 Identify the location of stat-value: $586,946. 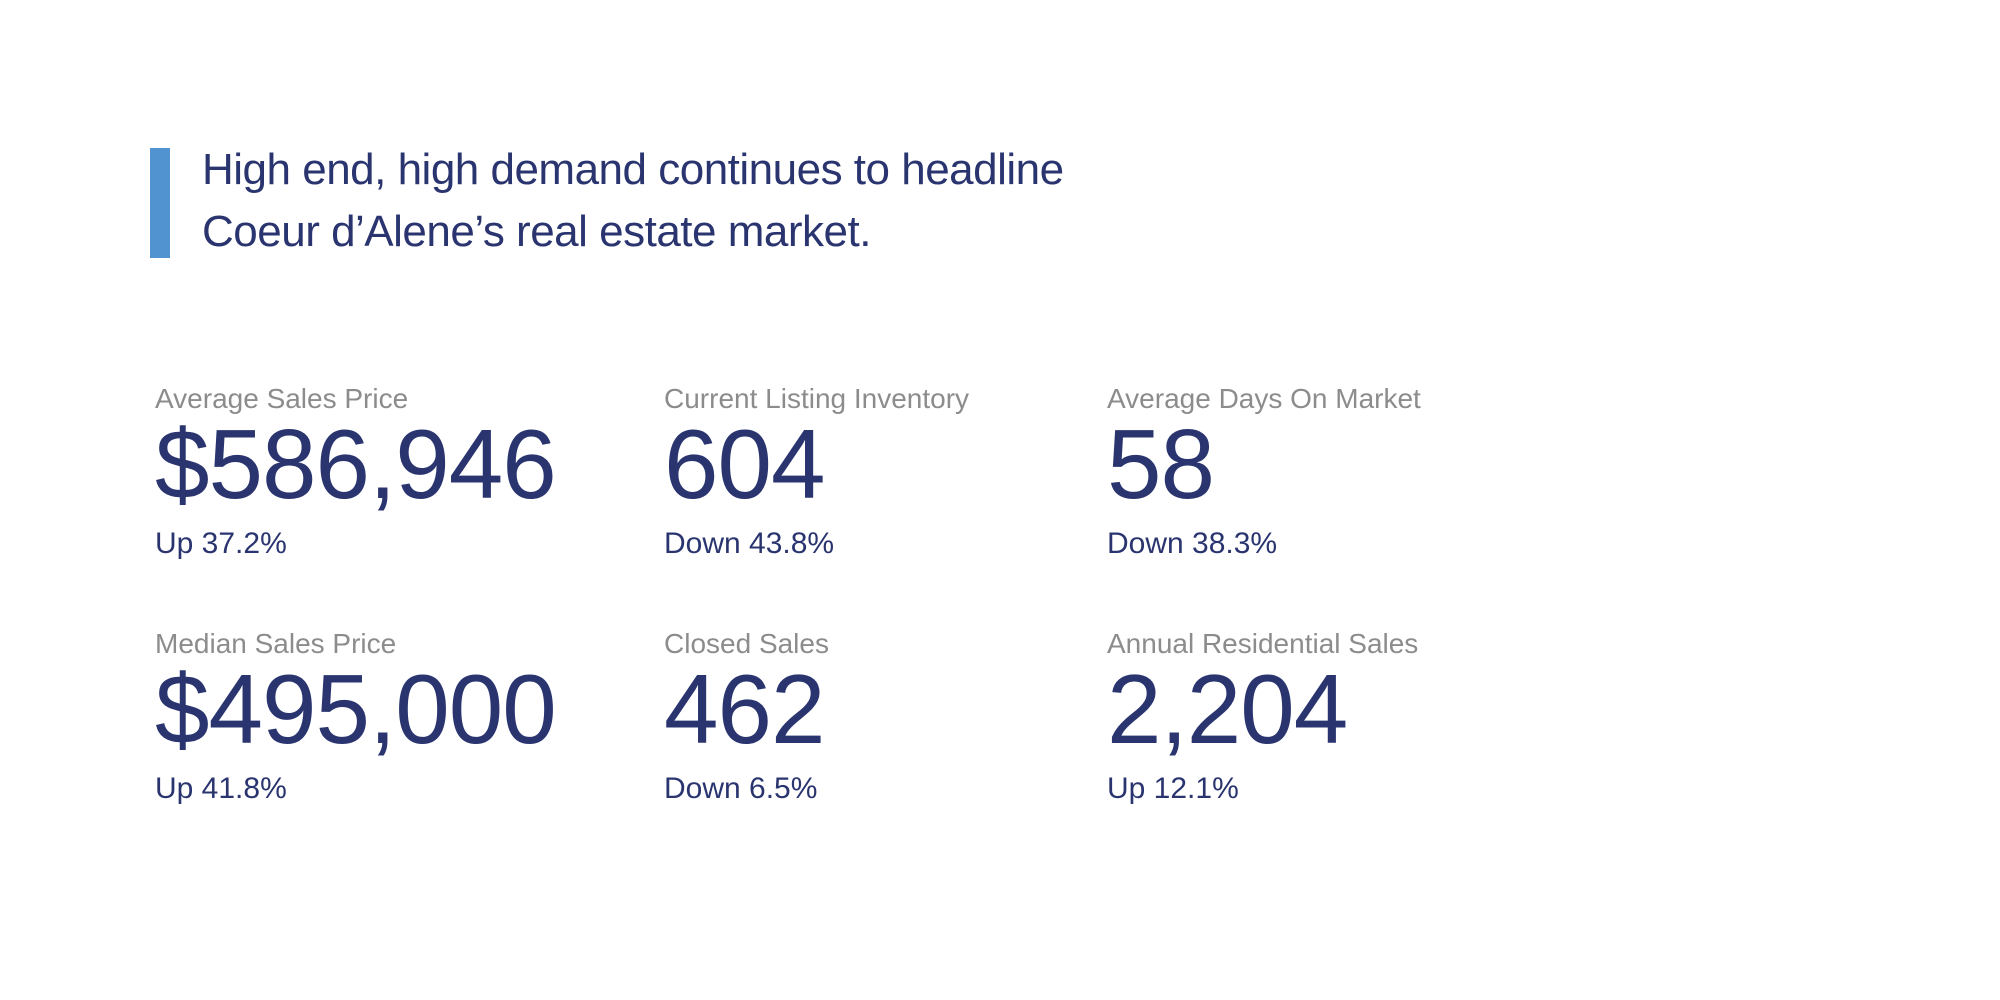
(356, 464).